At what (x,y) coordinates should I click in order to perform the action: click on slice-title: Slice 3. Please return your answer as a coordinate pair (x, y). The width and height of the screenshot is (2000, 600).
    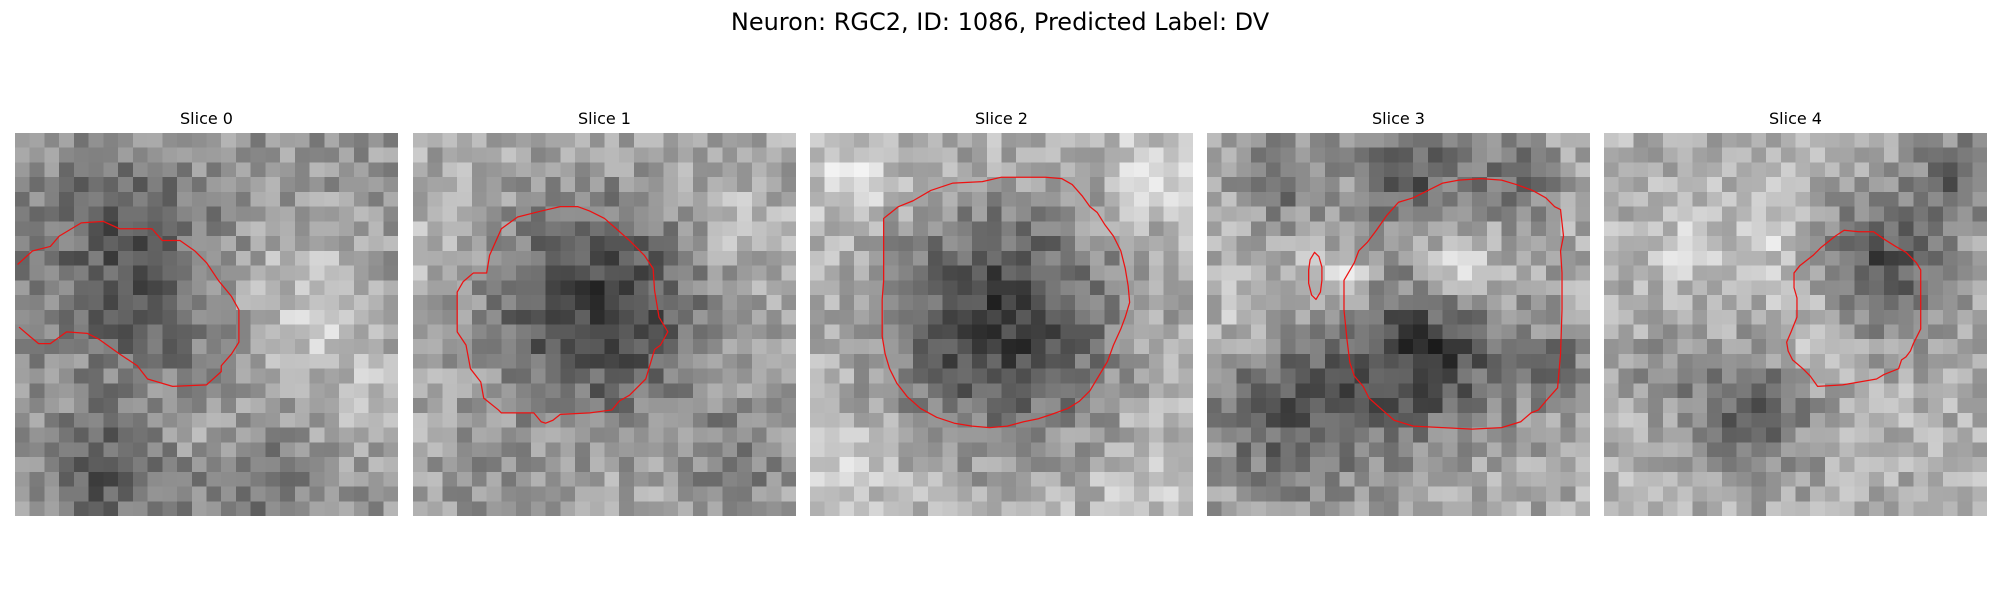
    Looking at the image, I should click on (1398, 118).